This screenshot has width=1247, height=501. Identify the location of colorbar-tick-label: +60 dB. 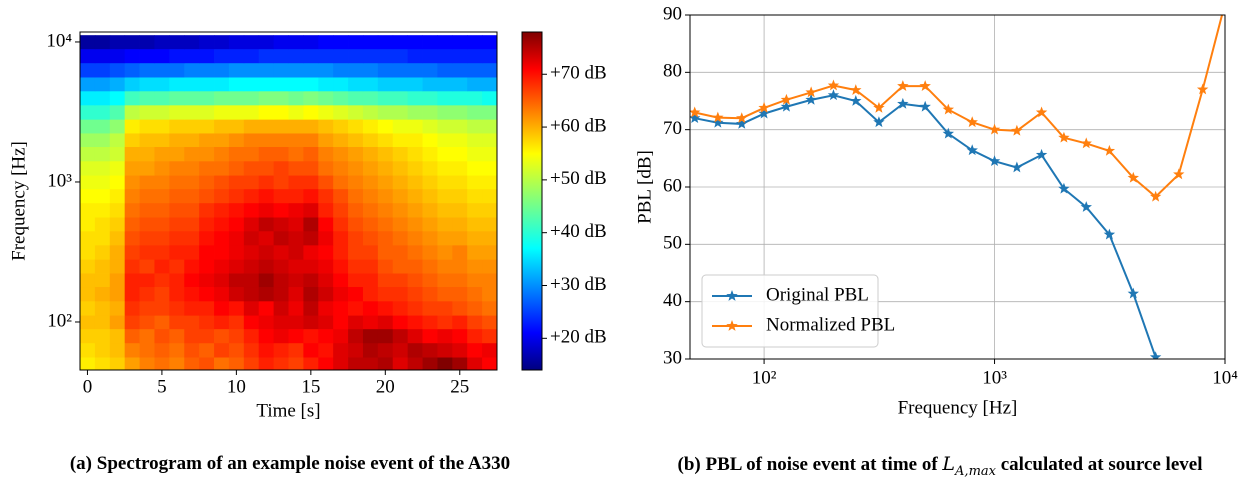
(578, 125).